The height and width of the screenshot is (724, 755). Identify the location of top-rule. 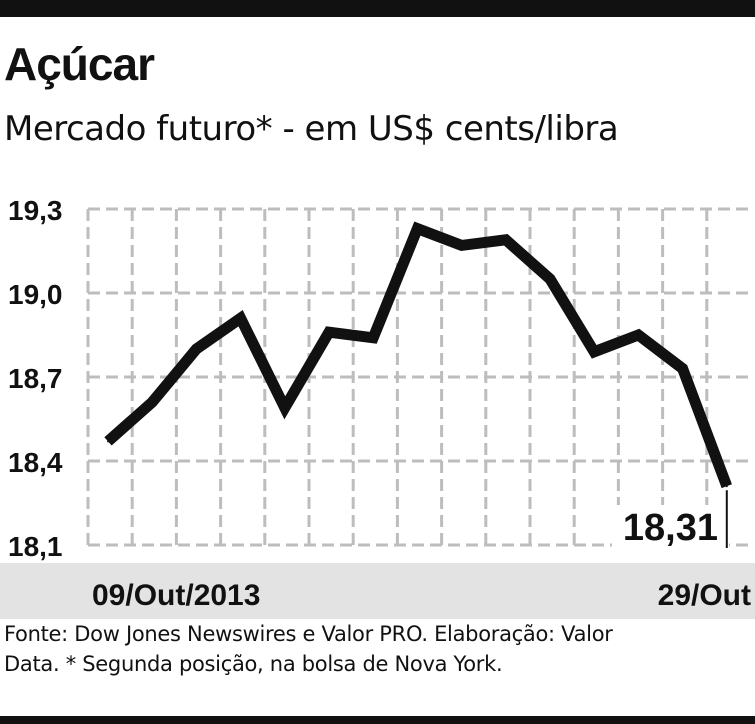
(377, 8).